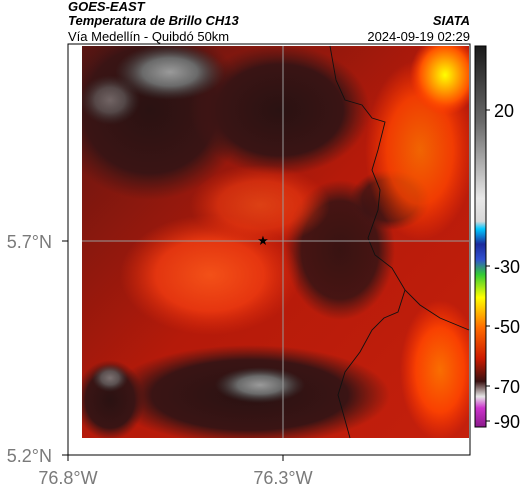 The image size is (526, 491). Describe the element at coordinates (67, 478) in the screenshot. I see `x-tick-label: 76.8°W` at that location.